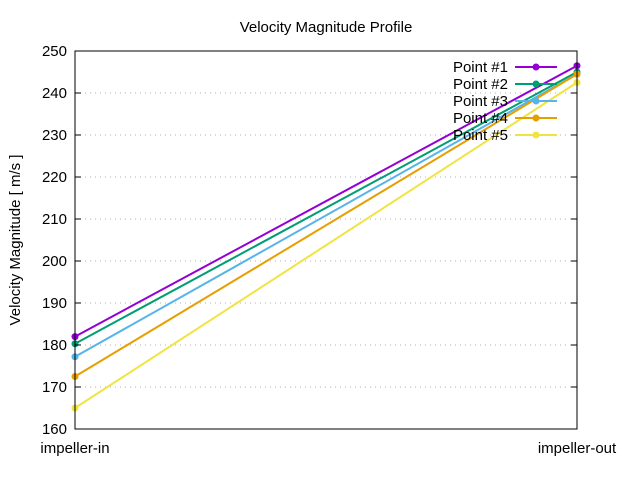 This screenshot has width=640, height=480. Describe the element at coordinates (54, 93) in the screenshot. I see `y-tick-label: 240` at that location.